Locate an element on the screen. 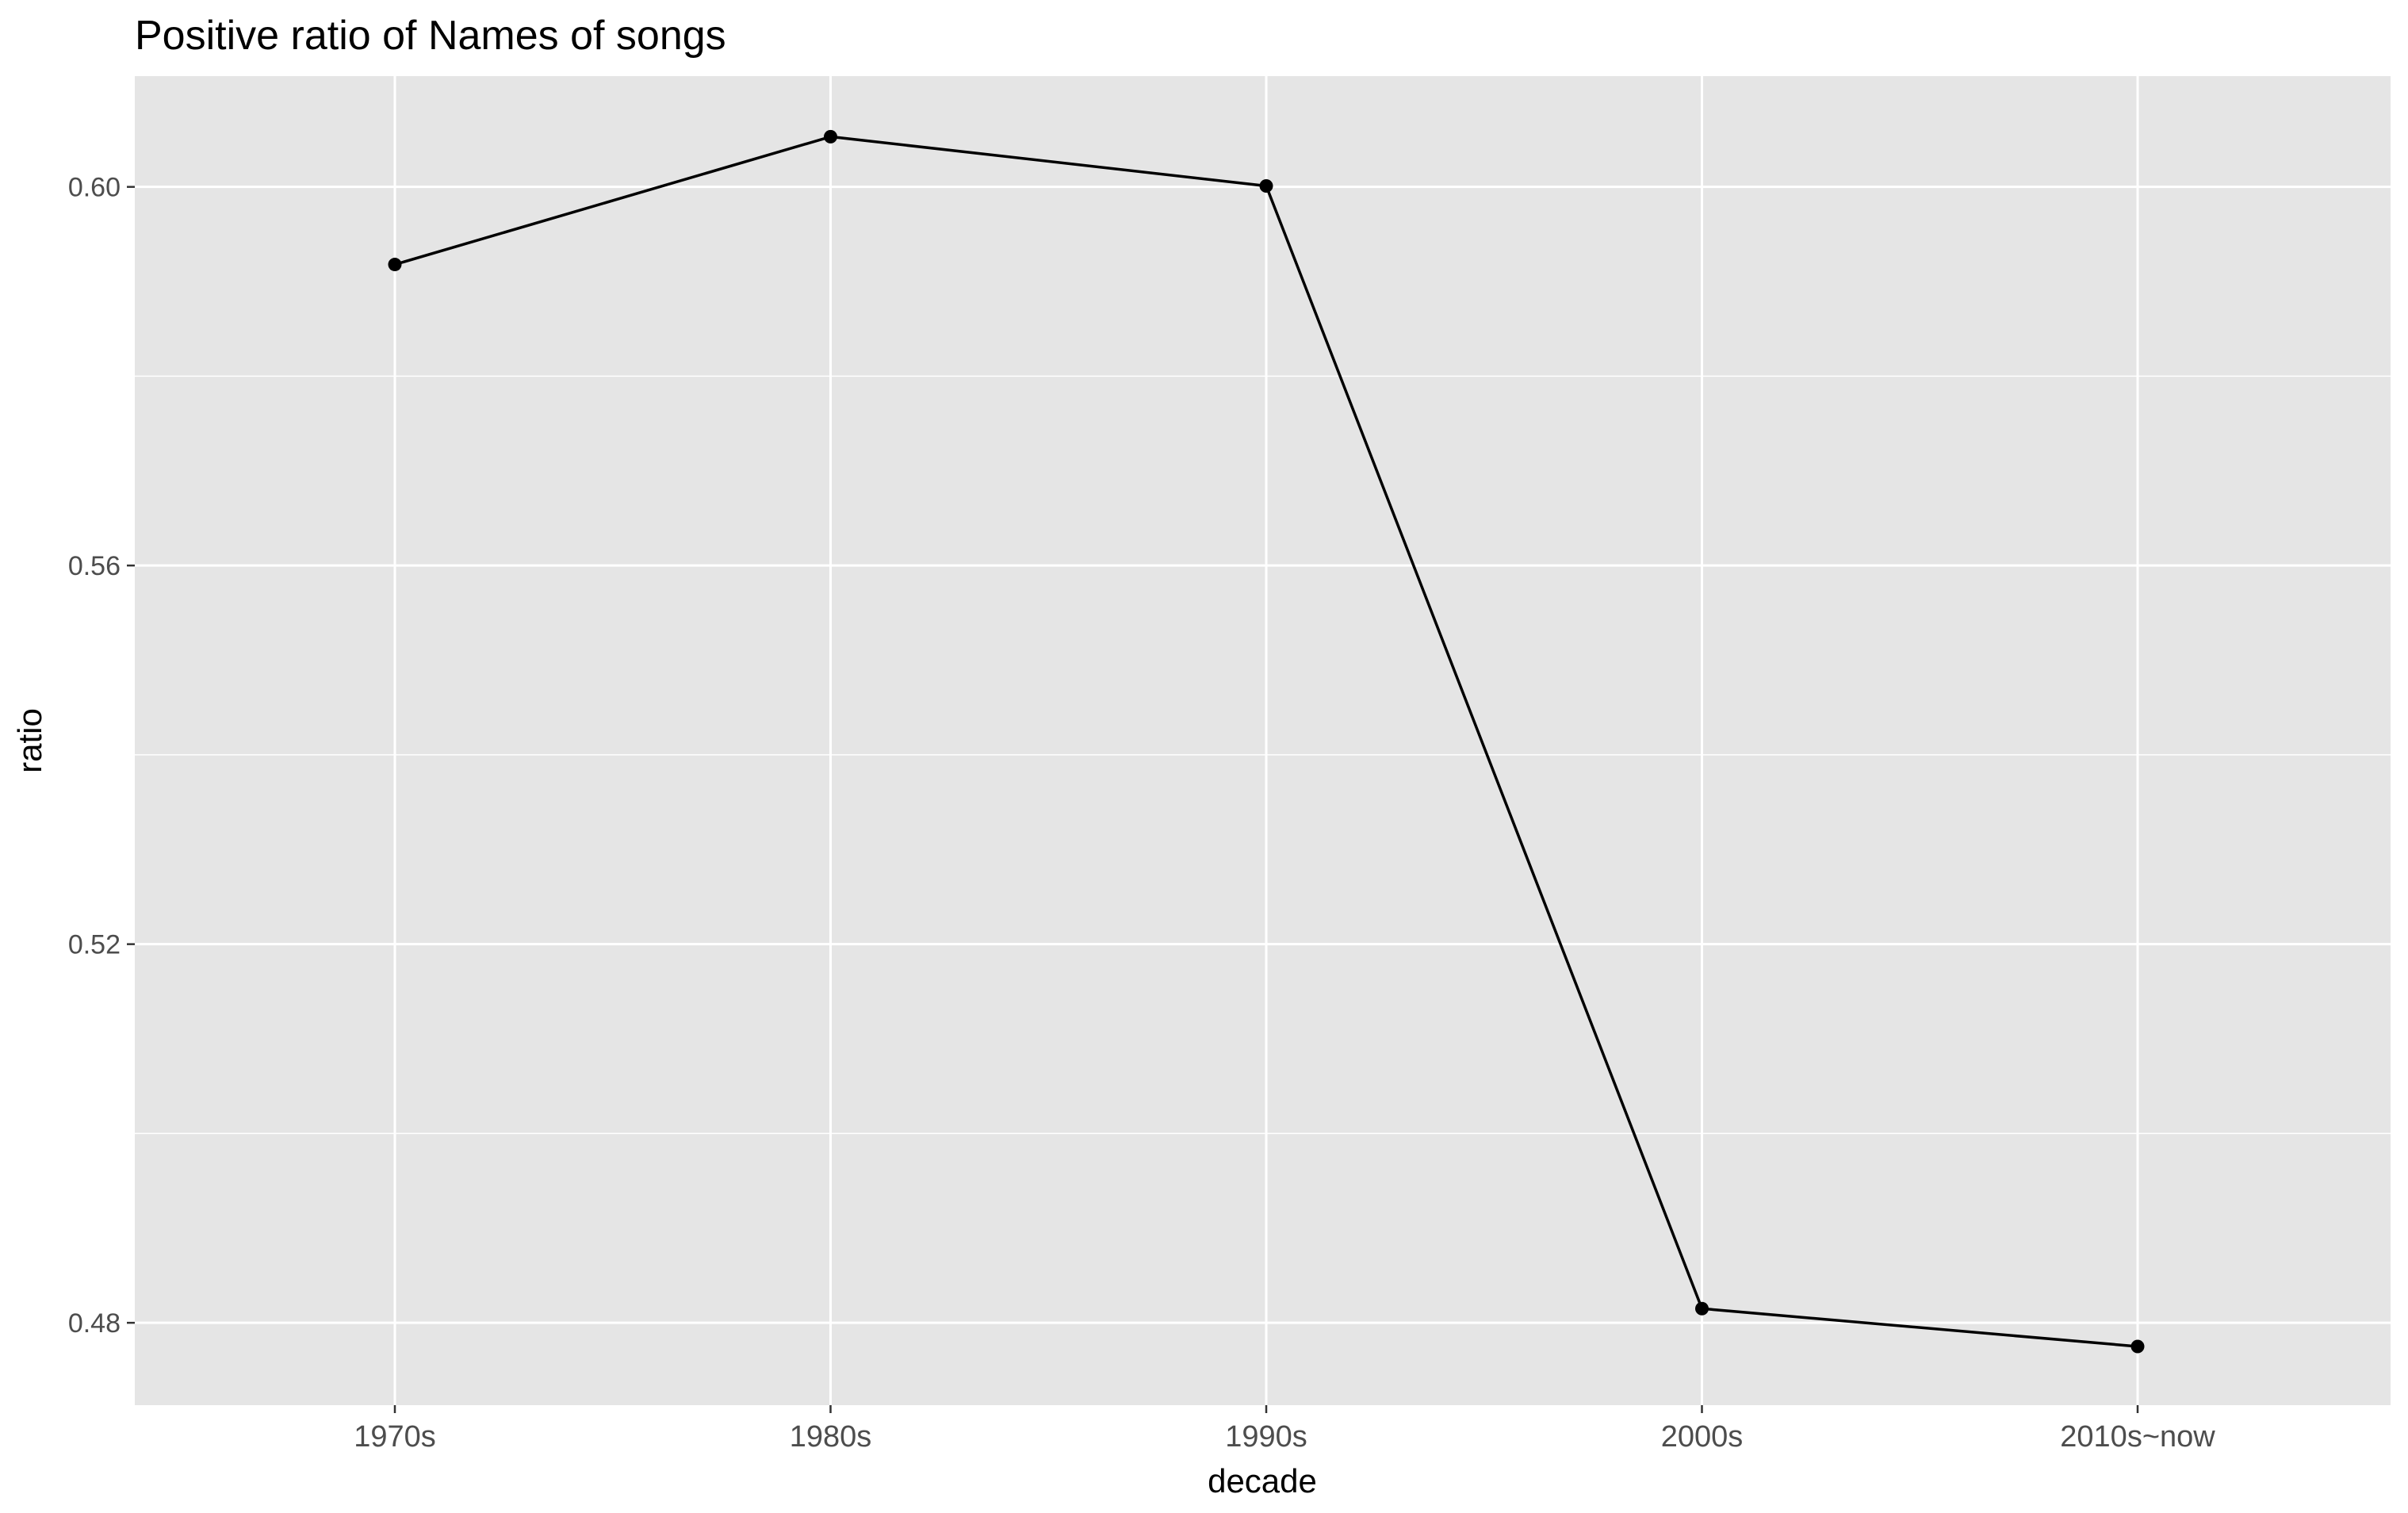 The height and width of the screenshot is (1513, 2408). x-tick-label: 2010s~now is located at coordinates (2137, 1437).